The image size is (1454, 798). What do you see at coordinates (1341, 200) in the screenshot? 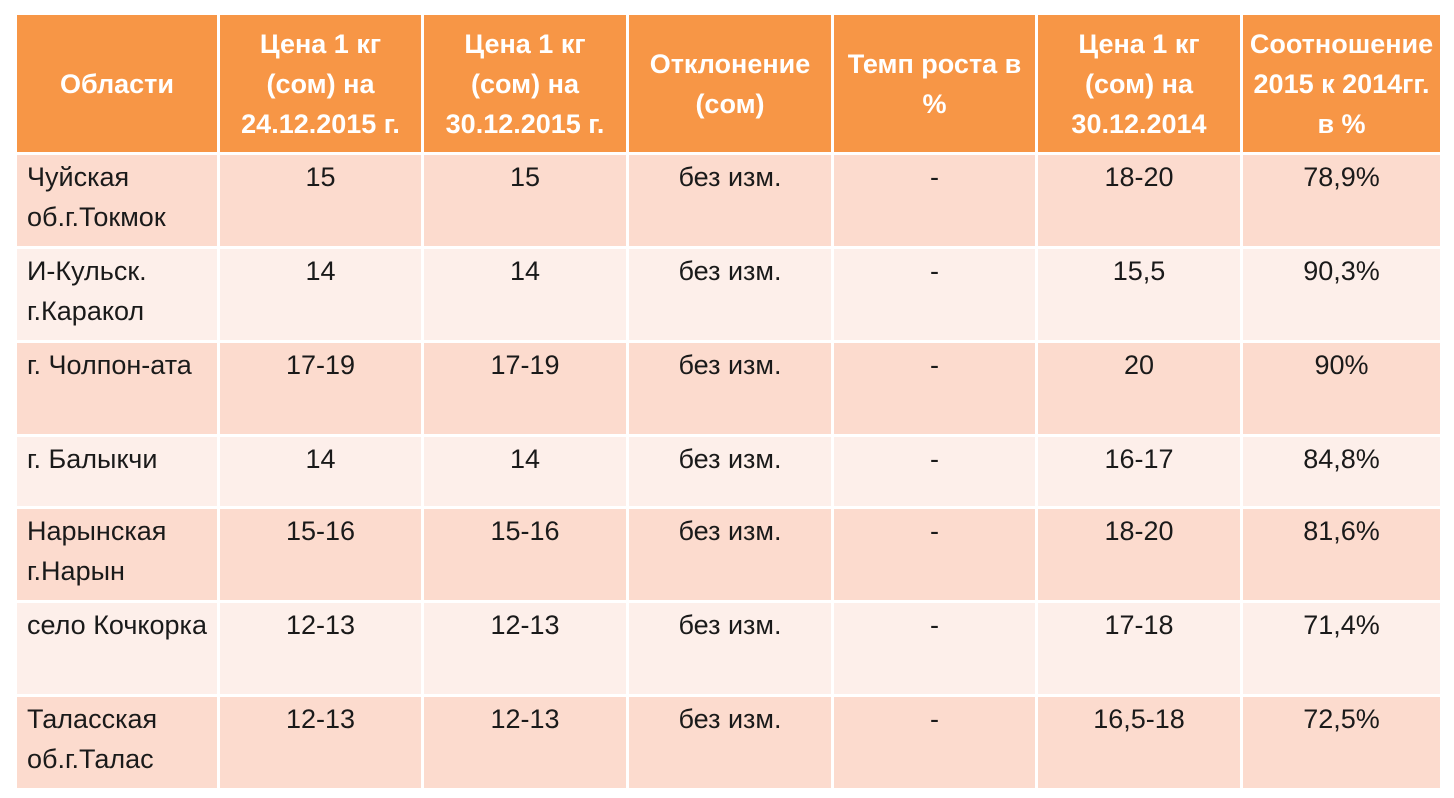
I see `cell-ratio: 78,9%` at bounding box center [1341, 200].